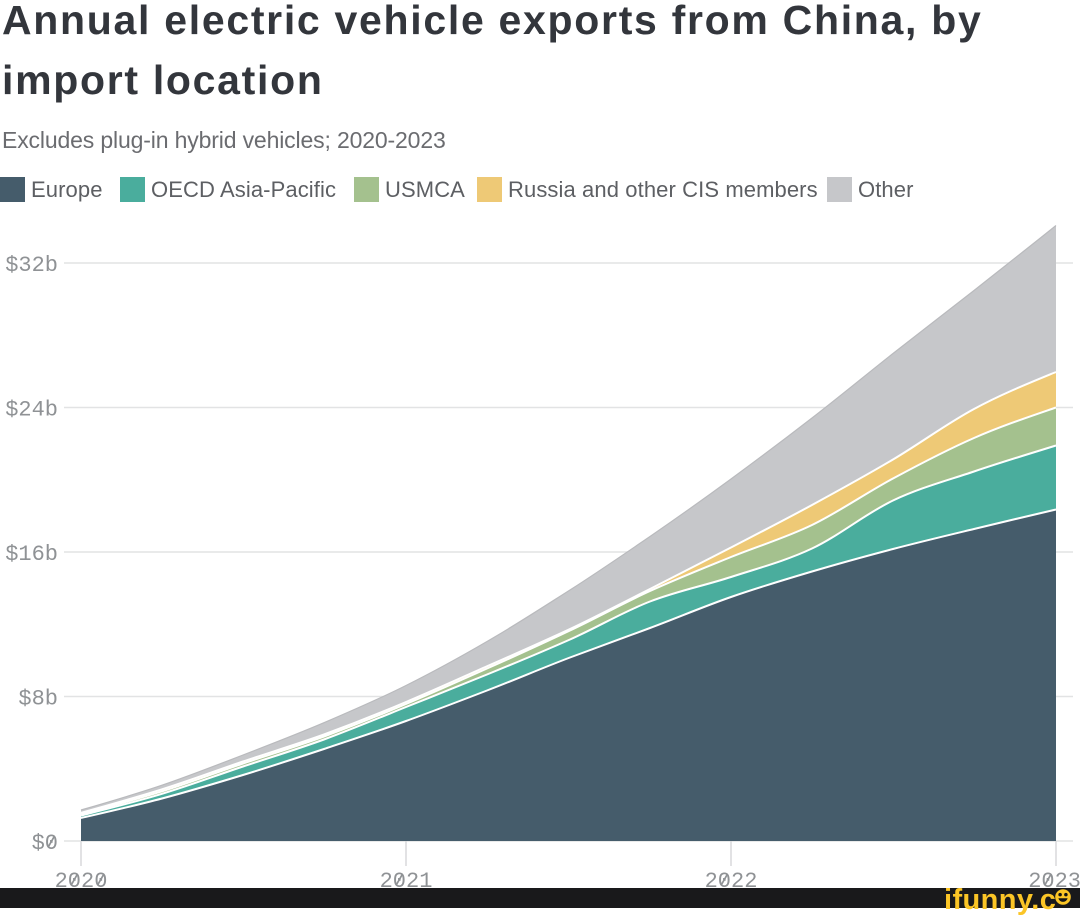  Describe the element at coordinates (38, 699) in the screenshot. I see `svg-text: $8b` at that location.